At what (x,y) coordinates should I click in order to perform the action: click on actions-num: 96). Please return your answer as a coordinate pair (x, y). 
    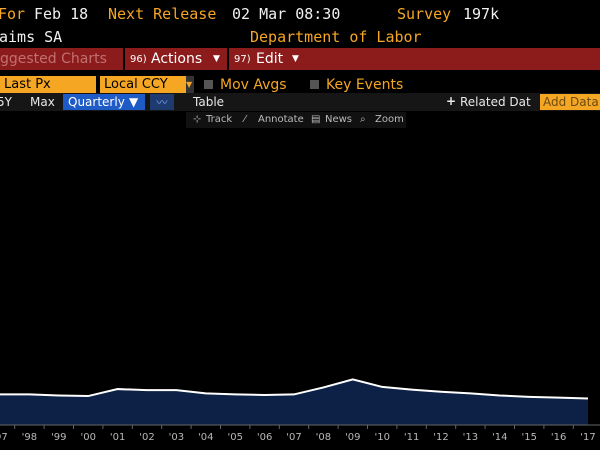
    Looking at the image, I should click on (138, 59).